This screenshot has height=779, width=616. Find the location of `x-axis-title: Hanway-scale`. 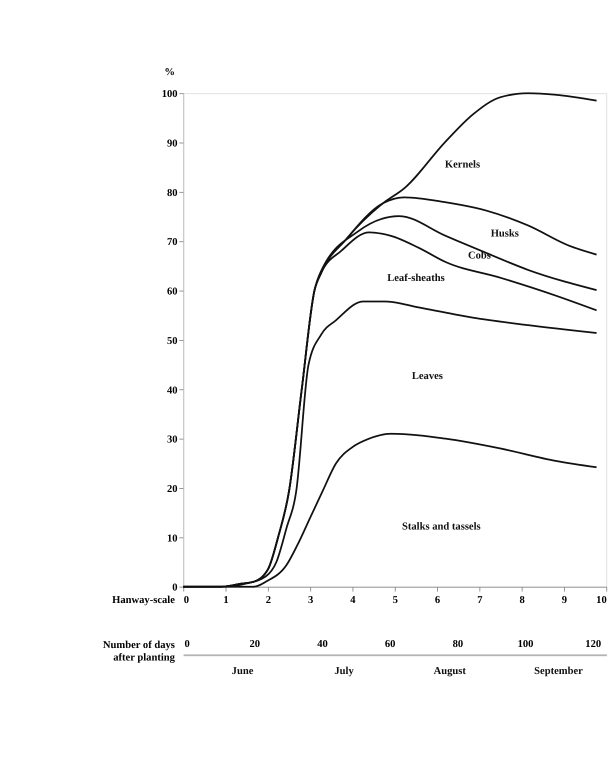

x-axis-title: Hanway-scale is located at coordinates (144, 600).